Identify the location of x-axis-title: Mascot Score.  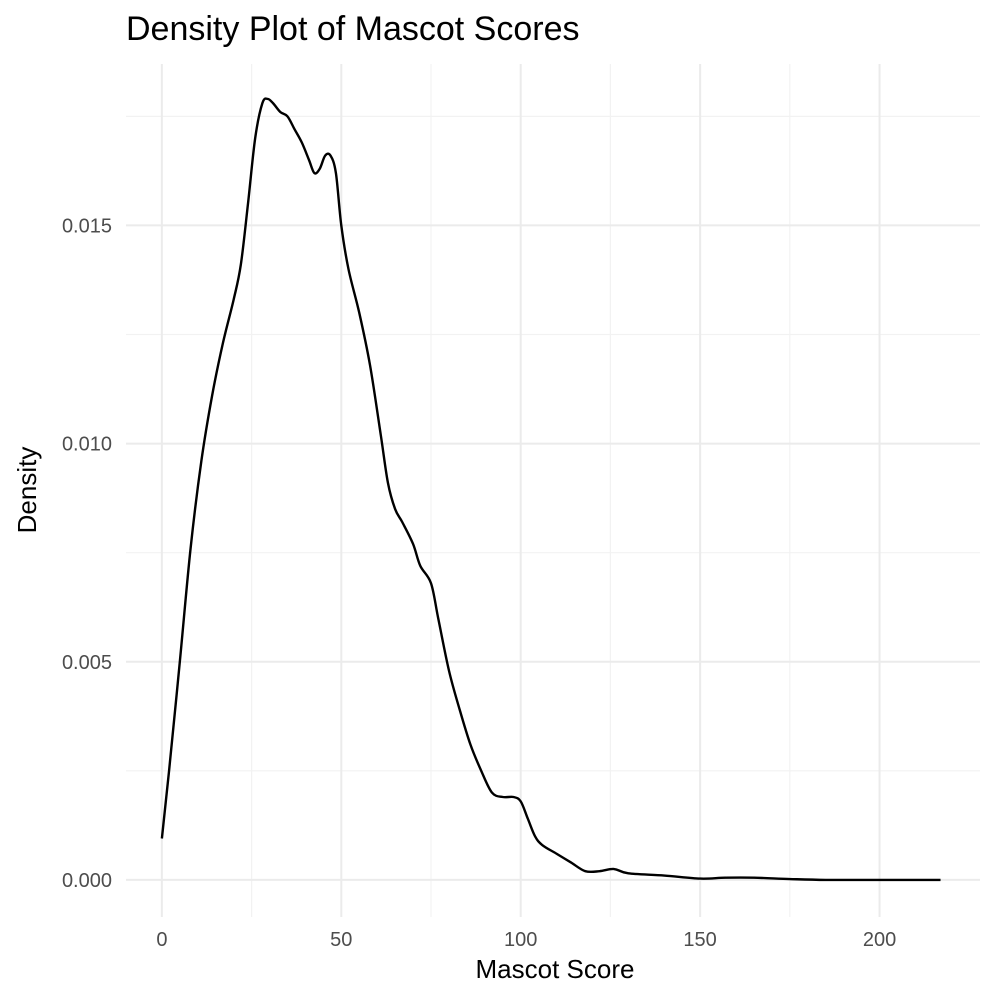
(555, 969).